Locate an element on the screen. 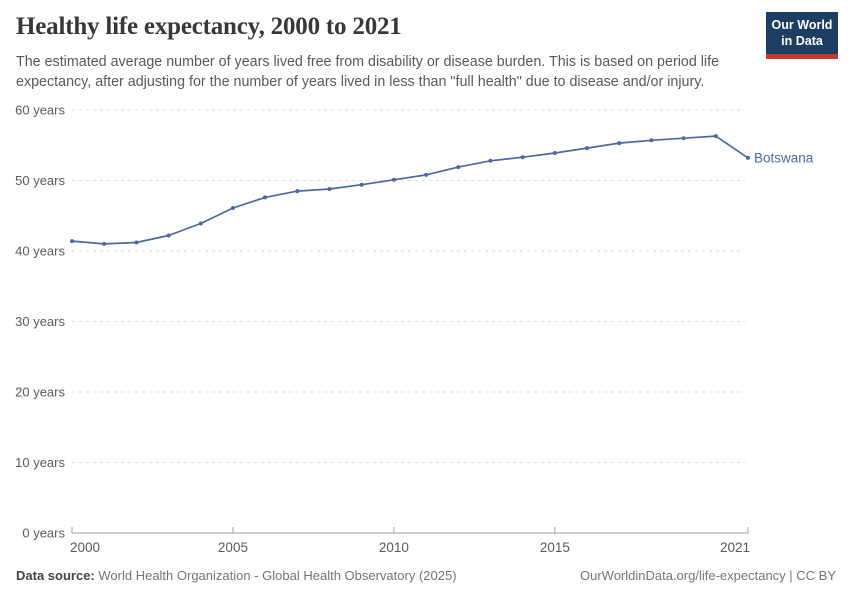 The width and height of the screenshot is (850, 600). x-axis-tick-label: 2021 is located at coordinates (735, 547).